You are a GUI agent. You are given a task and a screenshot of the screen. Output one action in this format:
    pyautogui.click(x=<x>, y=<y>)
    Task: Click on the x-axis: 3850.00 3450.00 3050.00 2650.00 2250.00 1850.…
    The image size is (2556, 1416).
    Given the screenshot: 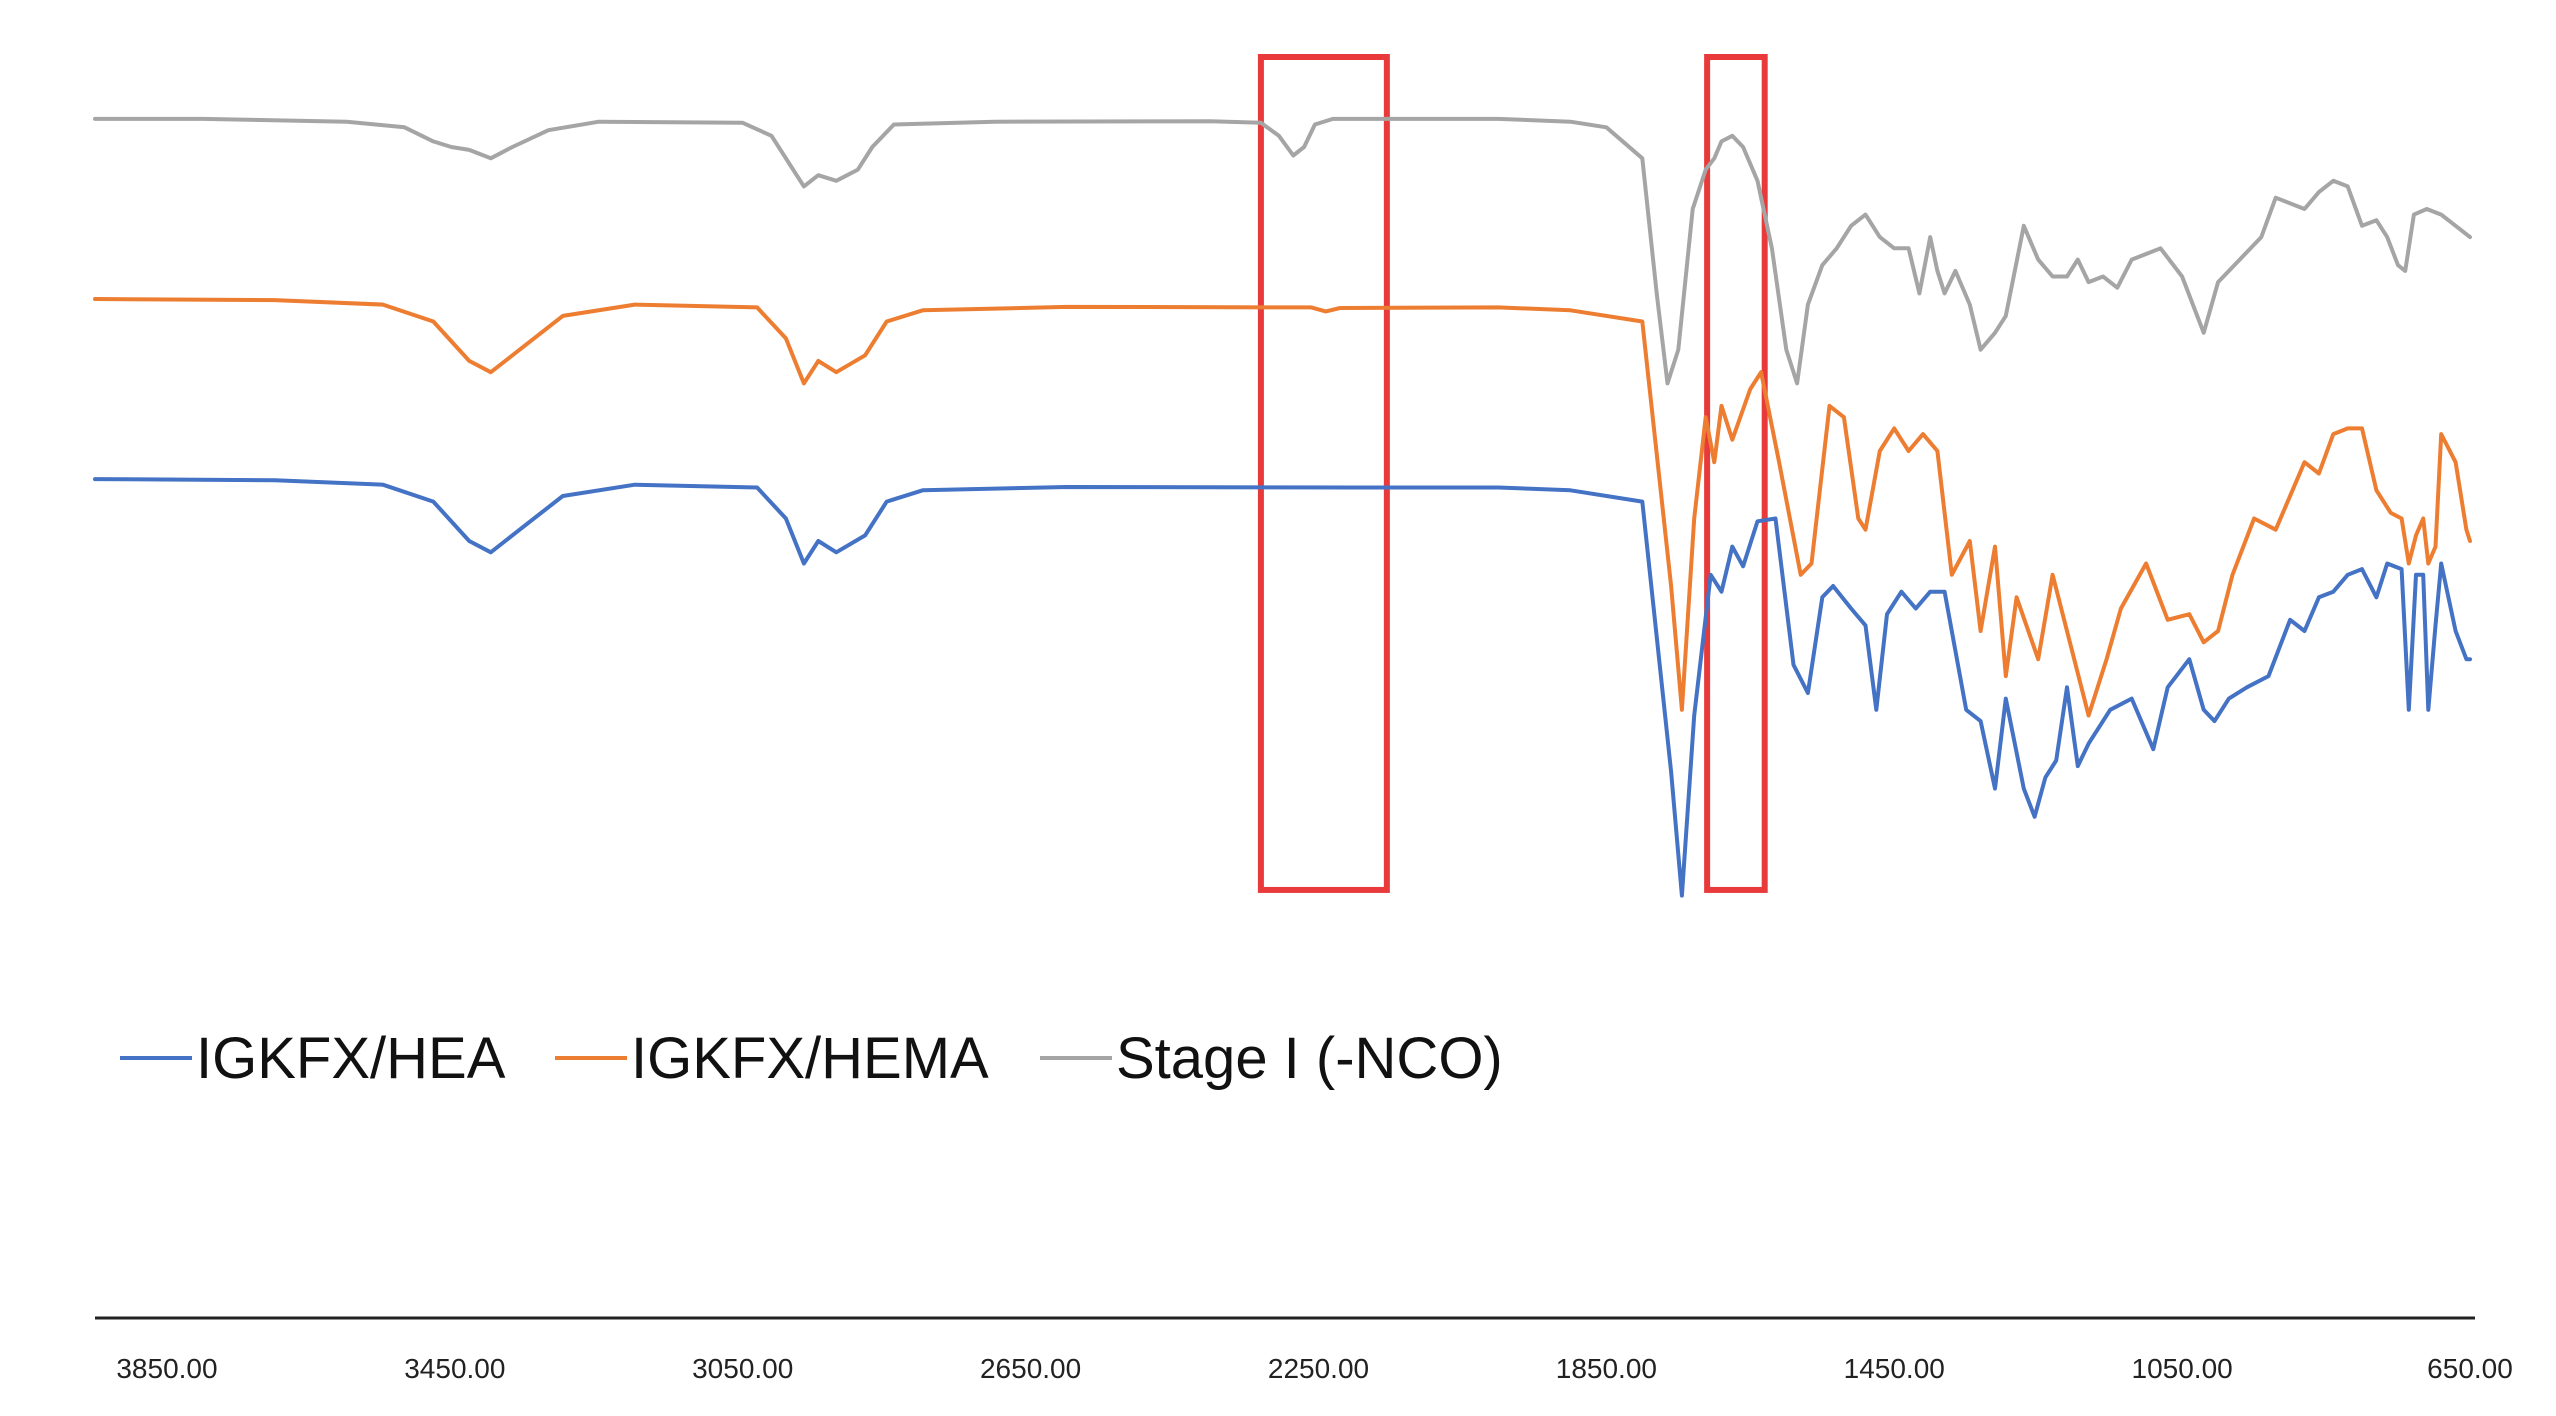 What is the action you would take?
    pyautogui.click(x=1304, y=1350)
    